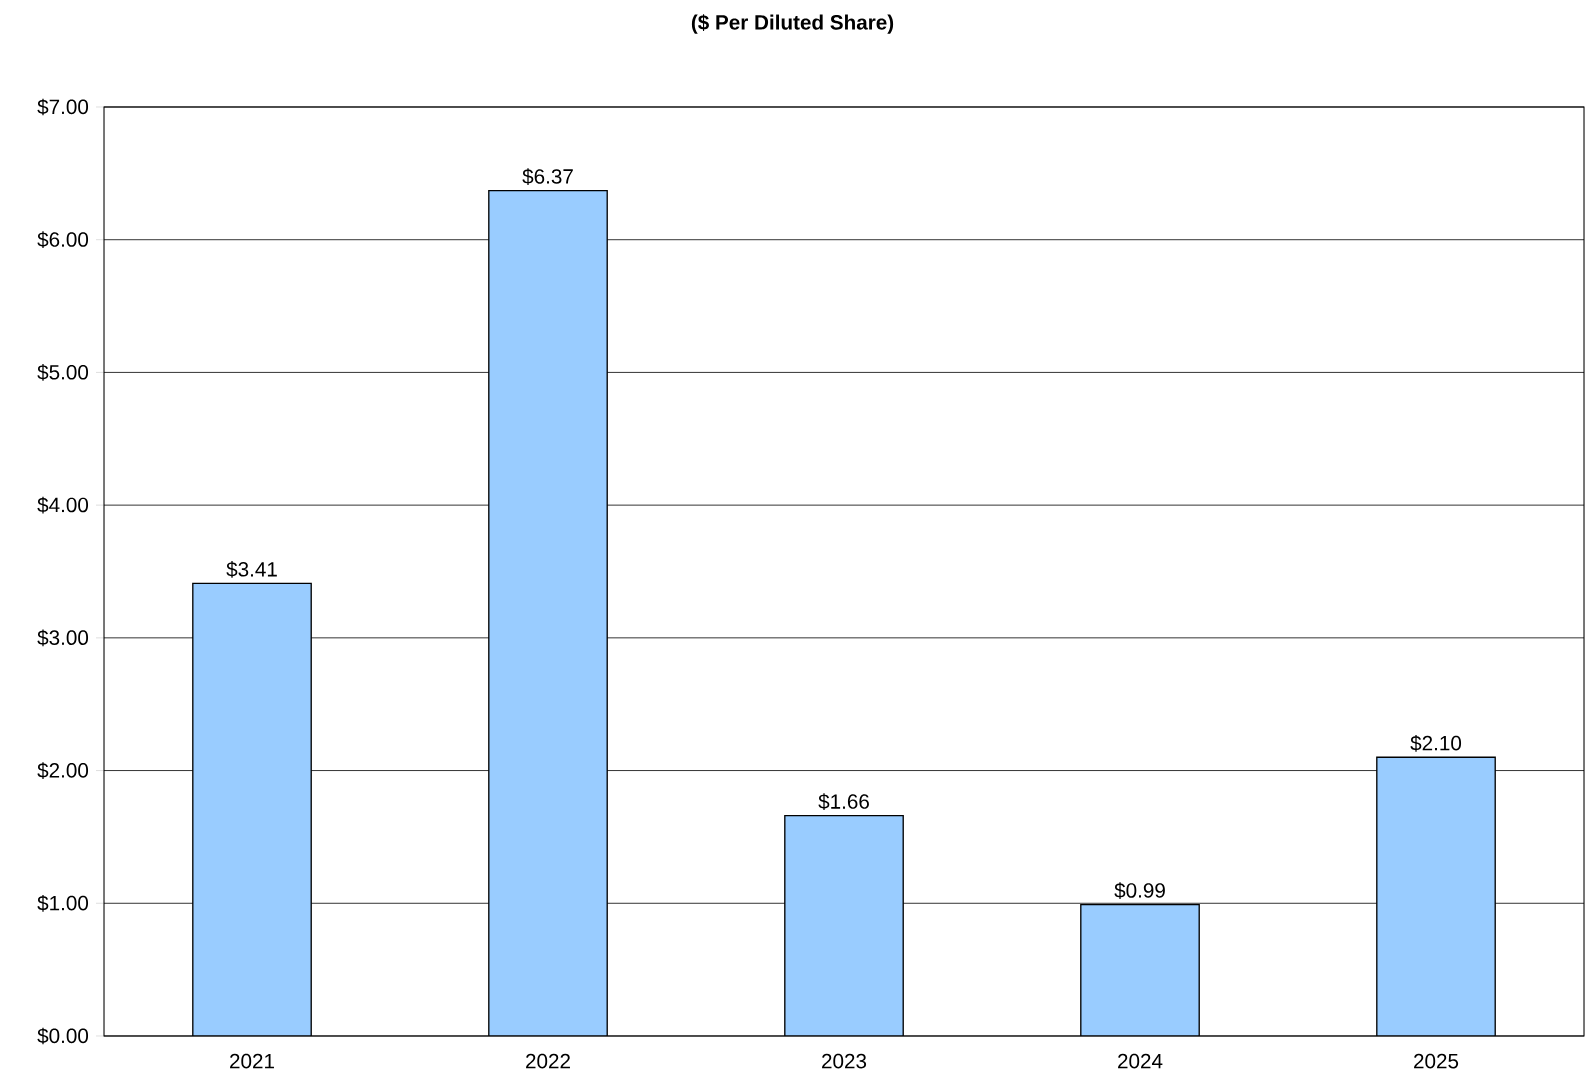 The image size is (1585, 1077). What do you see at coordinates (252, 1061) in the screenshot?
I see `x-tick-label: 2021` at bounding box center [252, 1061].